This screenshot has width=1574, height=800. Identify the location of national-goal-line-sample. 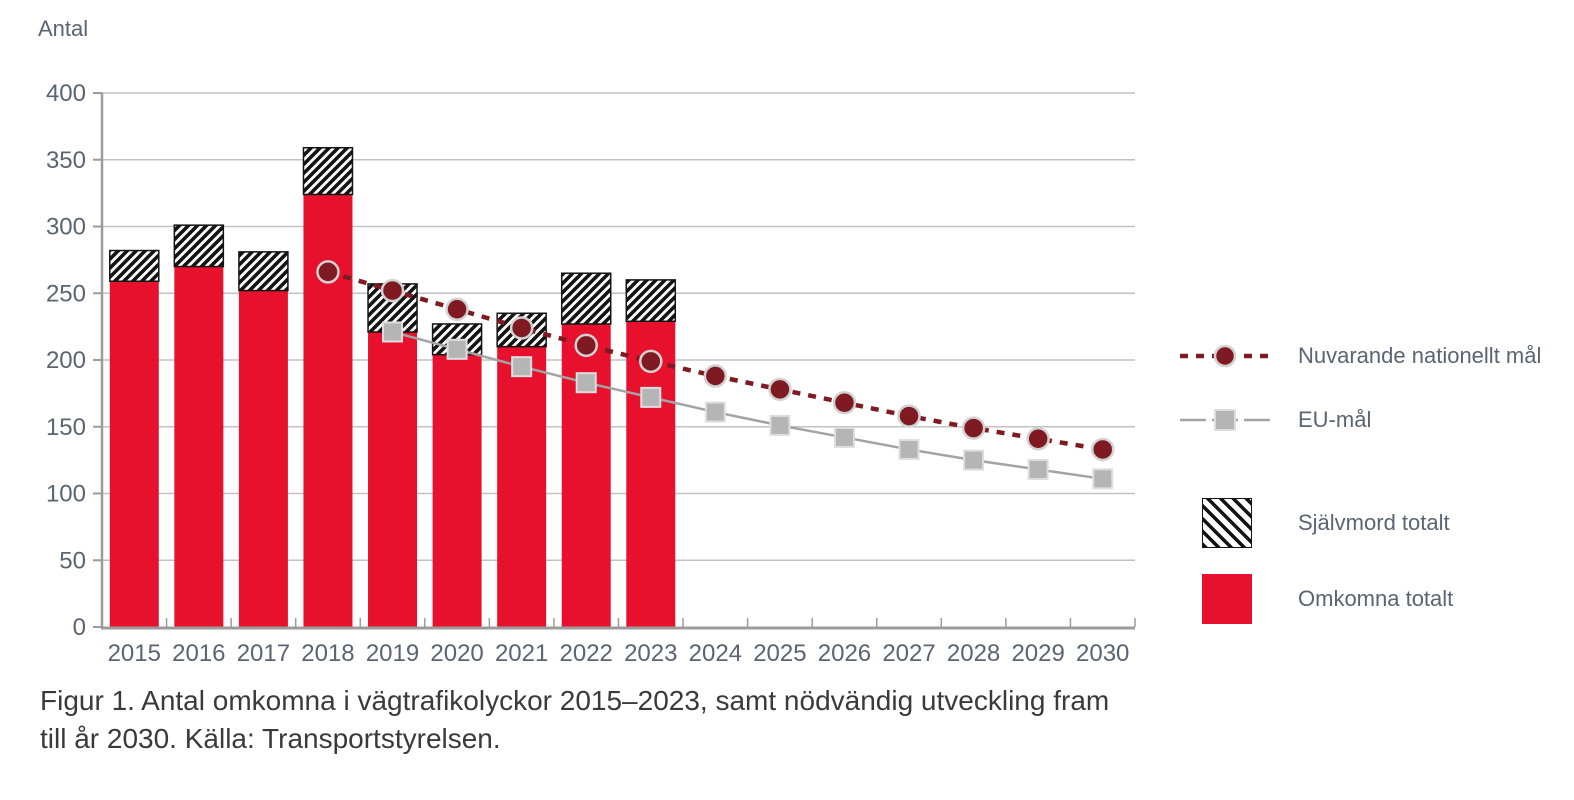
(1225, 356).